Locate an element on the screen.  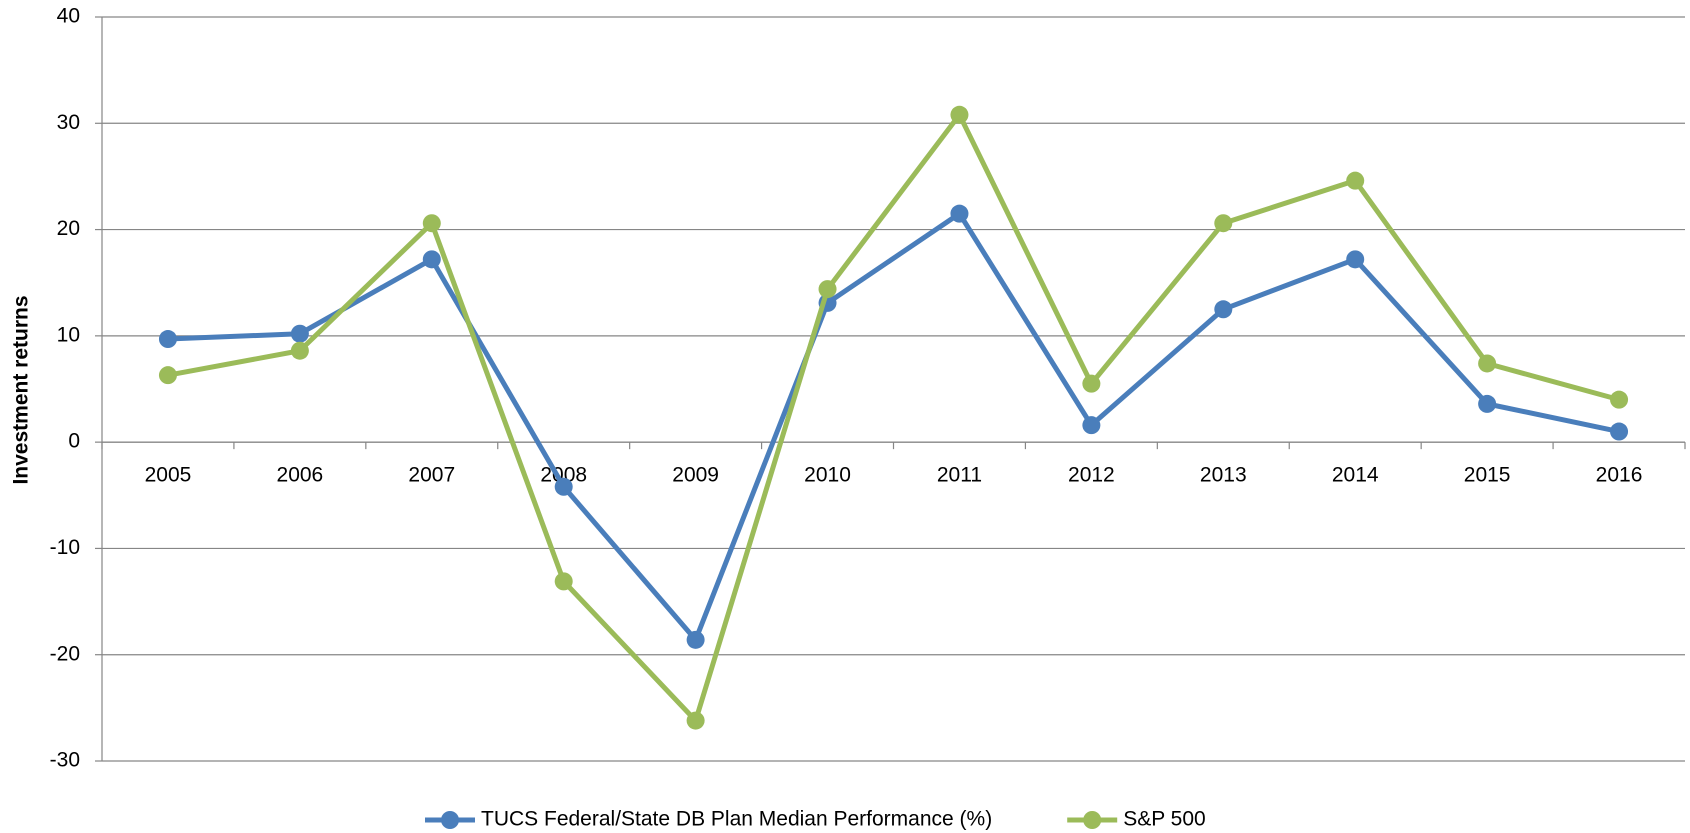
y-tick-label: 40 is located at coordinates (68, 16).